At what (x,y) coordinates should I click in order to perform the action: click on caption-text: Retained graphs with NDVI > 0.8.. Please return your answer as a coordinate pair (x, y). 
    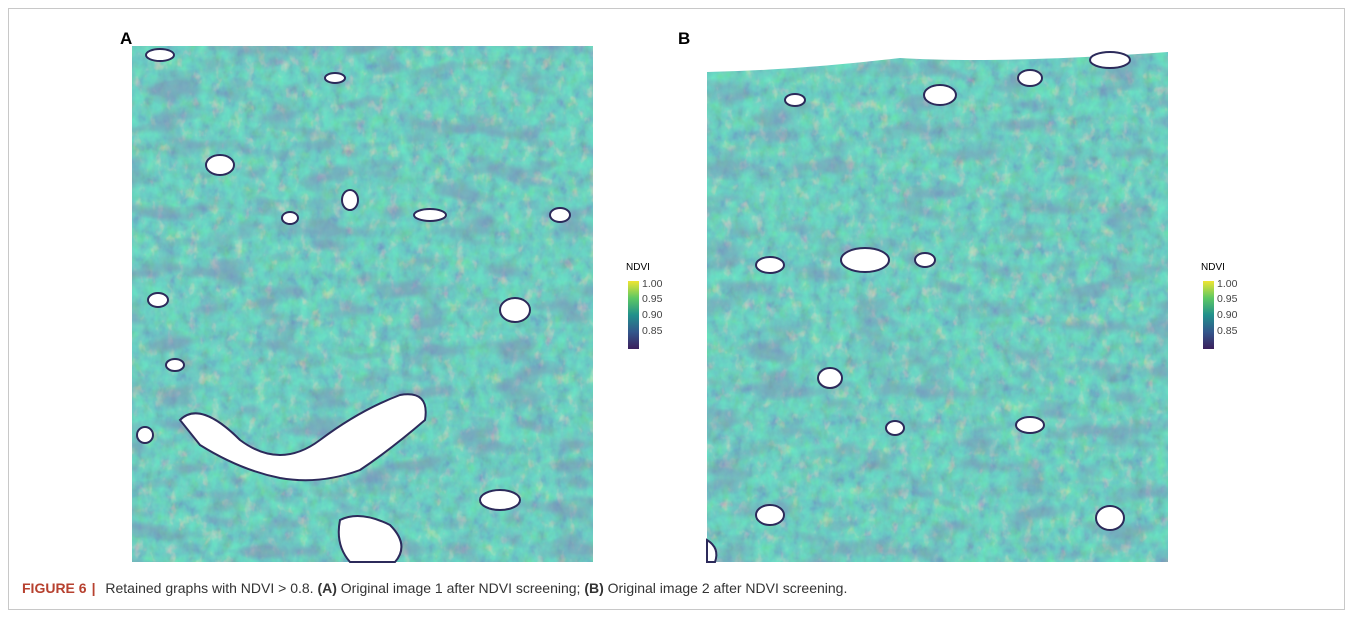
    Looking at the image, I should click on (209, 588).